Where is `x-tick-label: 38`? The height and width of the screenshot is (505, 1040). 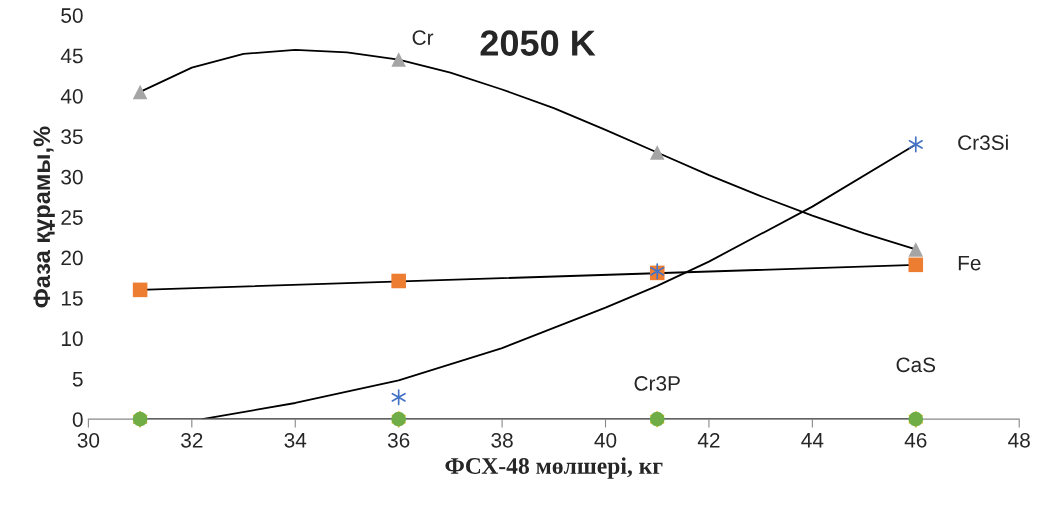 x-tick-label: 38 is located at coordinates (502, 440).